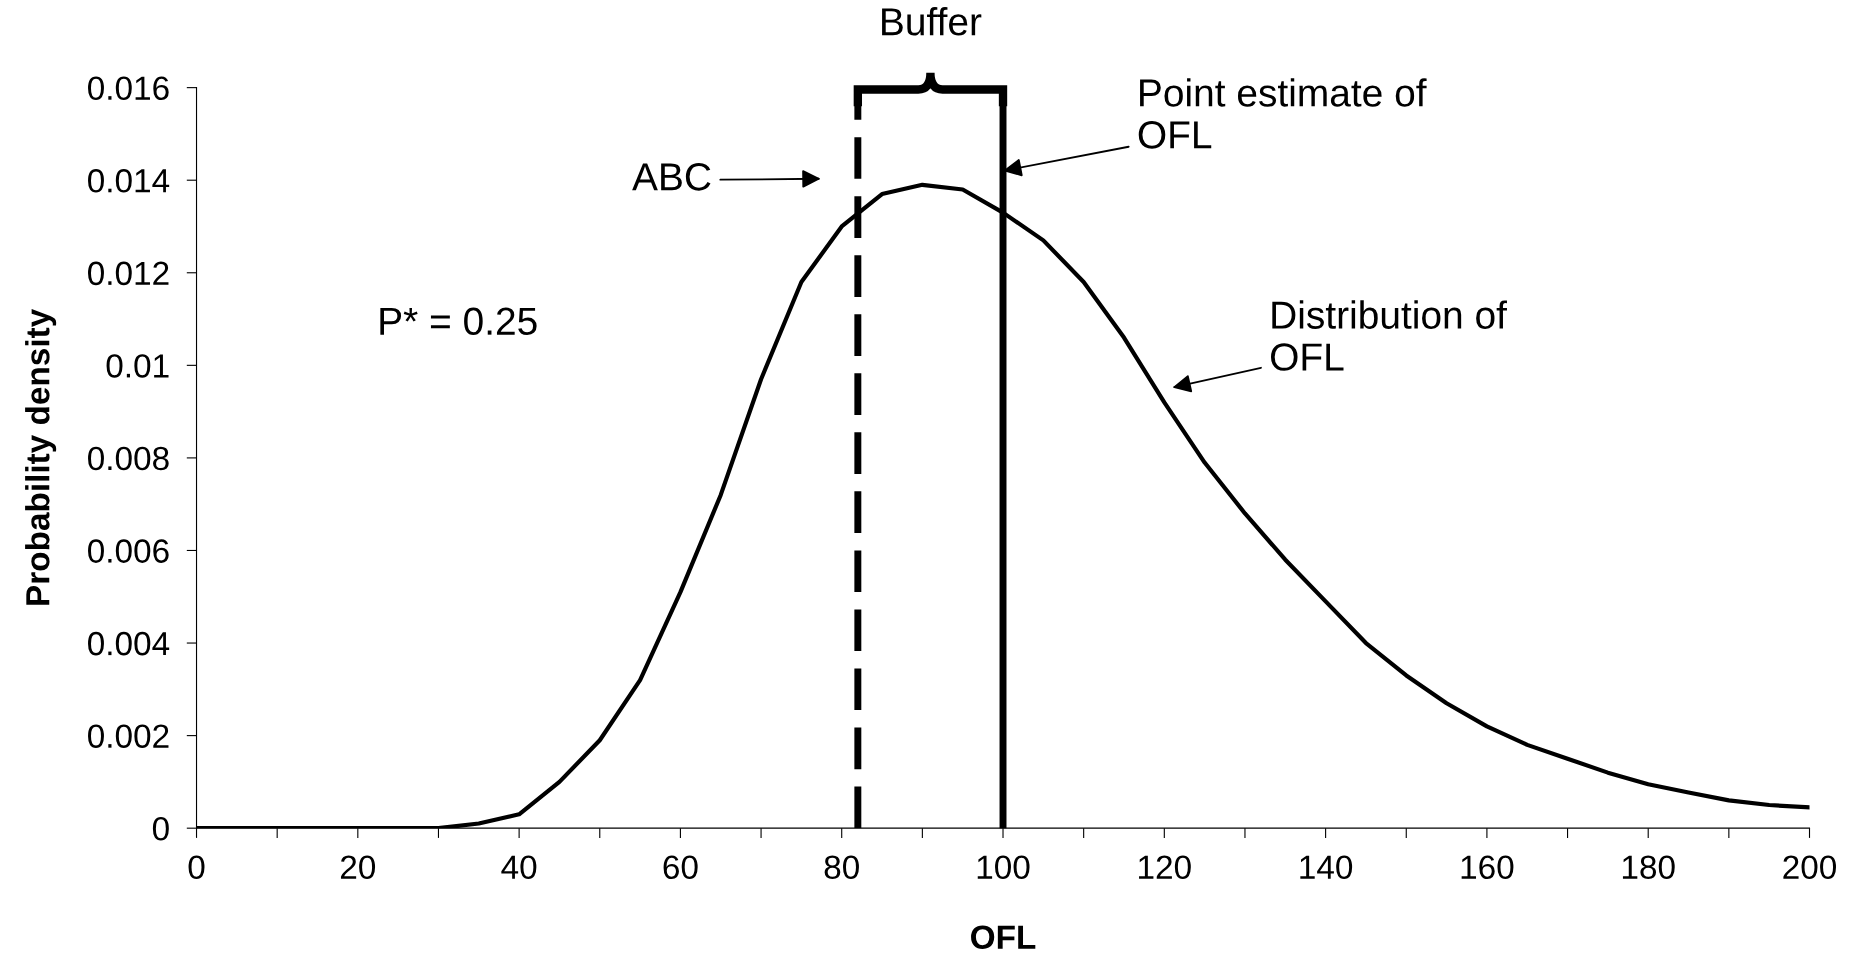  What do you see at coordinates (129, 181) in the screenshot?
I see `y-tick-label: 0.014` at bounding box center [129, 181].